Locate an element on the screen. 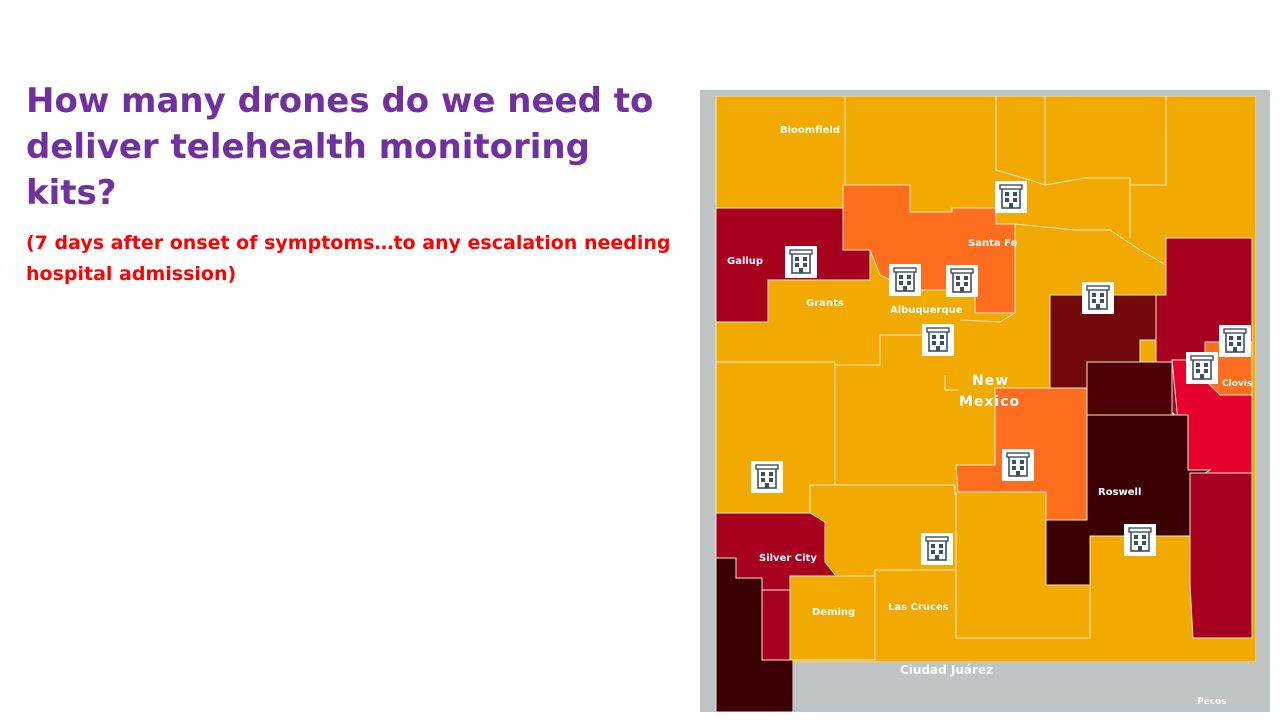 The width and height of the screenshot is (1280, 720). label-grants: Grants is located at coordinates (825, 303).